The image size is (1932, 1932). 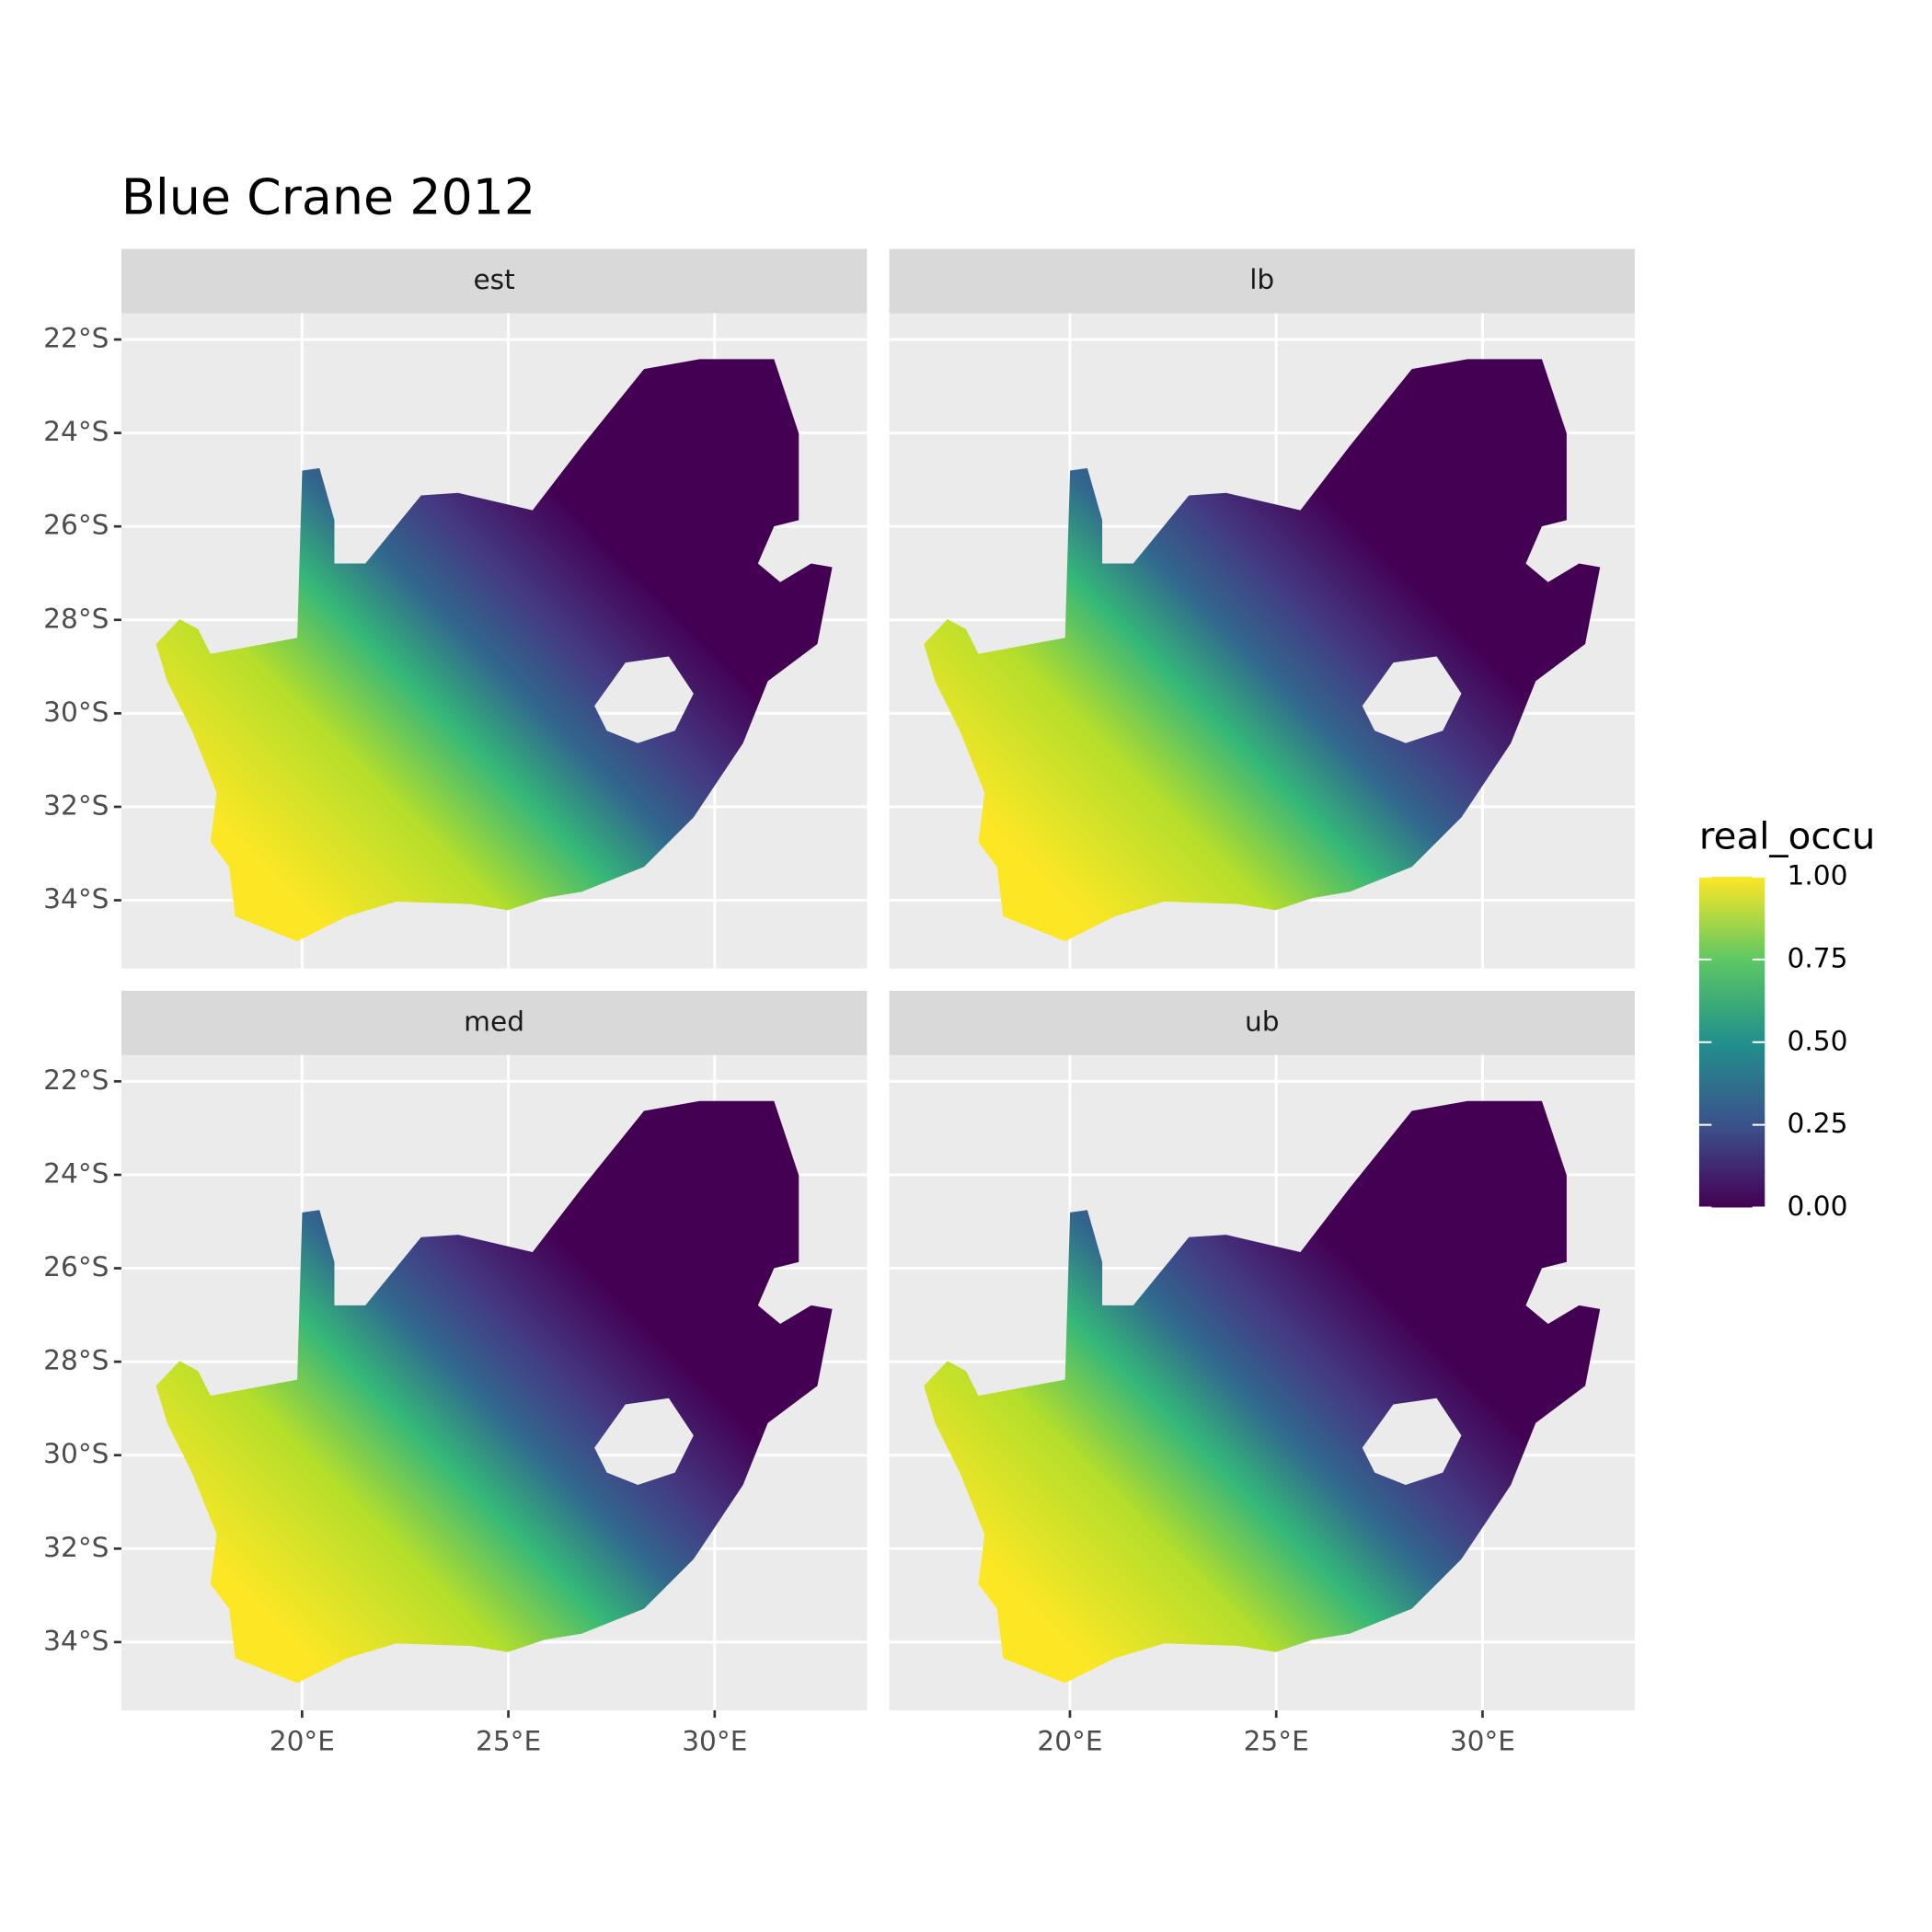 What do you see at coordinates (1786, 1018) in the screenshot?
I see `legend: real_occu 0.00 0.25 0.50 0.75 1.00` at bounding box center [1786, 1018].